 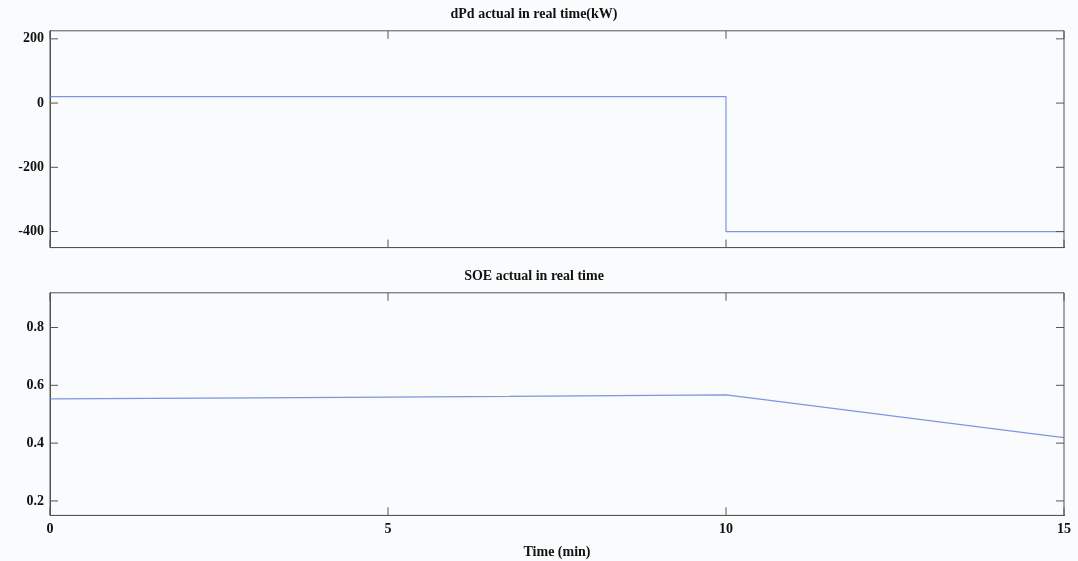 I want to click on y-tick-label: 0.4, so click(x=35, y=442).